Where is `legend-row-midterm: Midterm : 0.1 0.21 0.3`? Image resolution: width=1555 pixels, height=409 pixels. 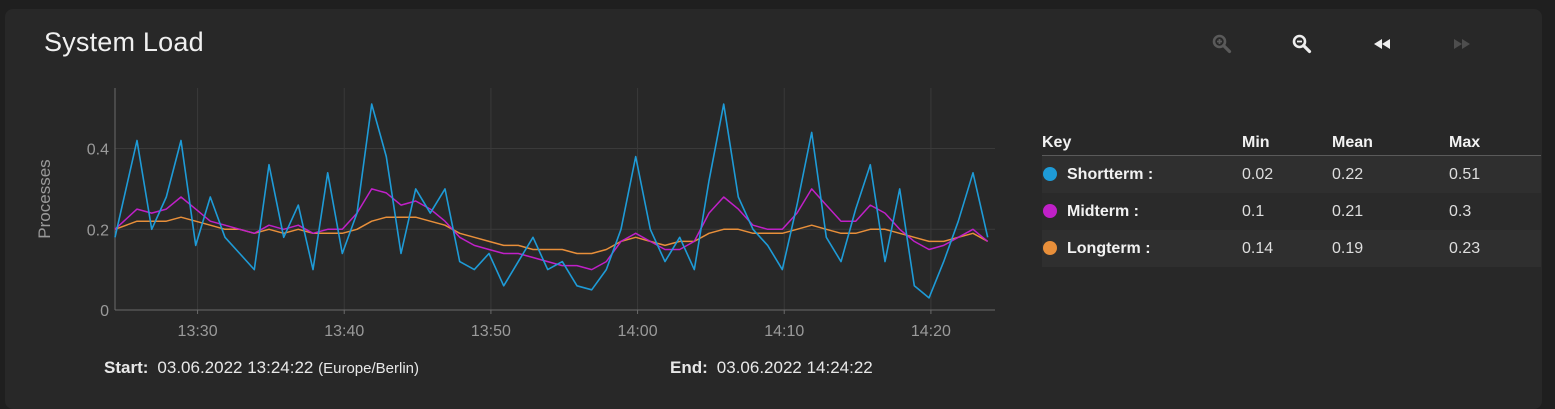
legend-row-midterm: Midterm : 0.1 0.21 0.3 is located at coordinates (1291, 211).